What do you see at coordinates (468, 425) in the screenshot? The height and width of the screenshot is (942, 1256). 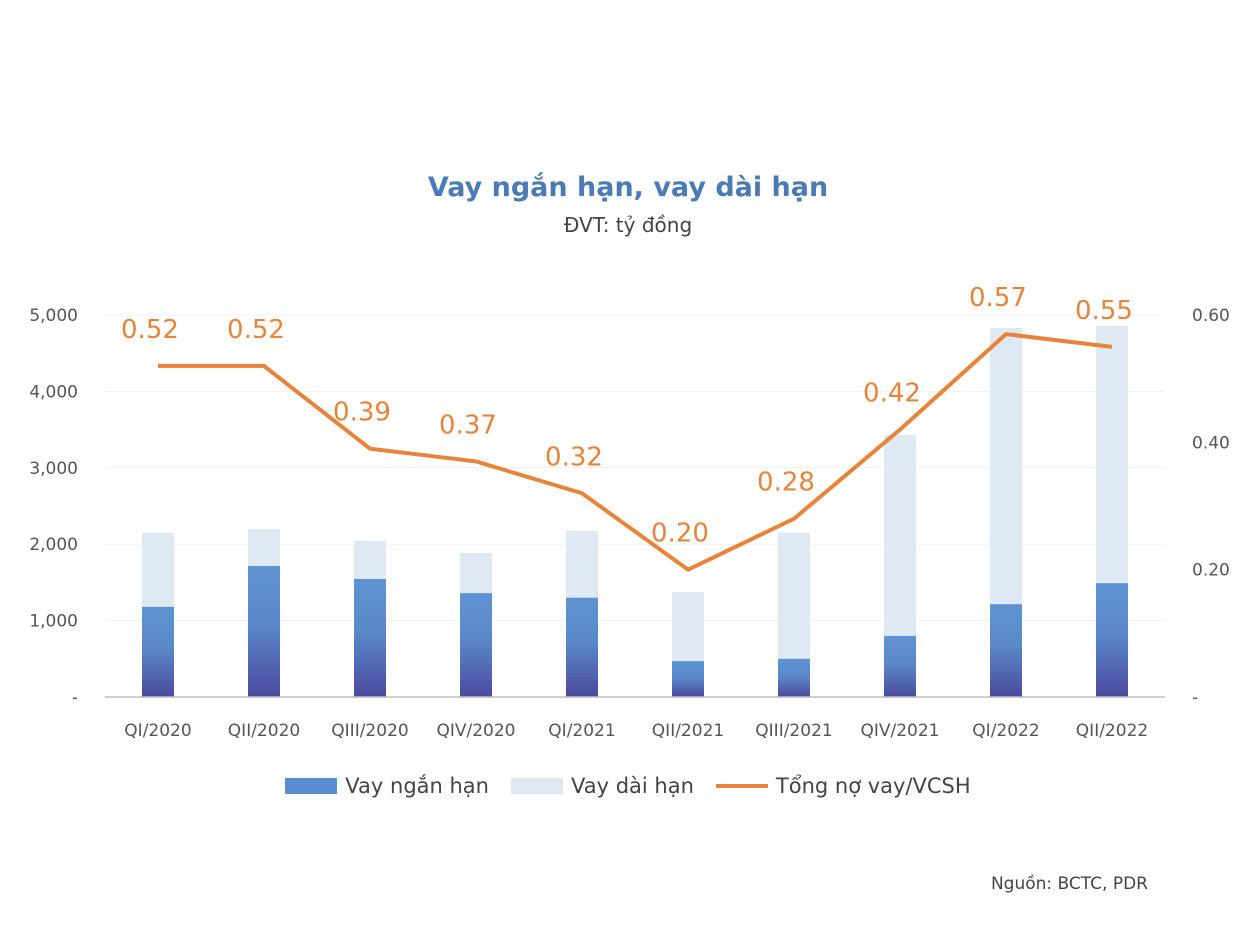 I see `ratio-data-label: 0.37` at bounding box center [468, 425].